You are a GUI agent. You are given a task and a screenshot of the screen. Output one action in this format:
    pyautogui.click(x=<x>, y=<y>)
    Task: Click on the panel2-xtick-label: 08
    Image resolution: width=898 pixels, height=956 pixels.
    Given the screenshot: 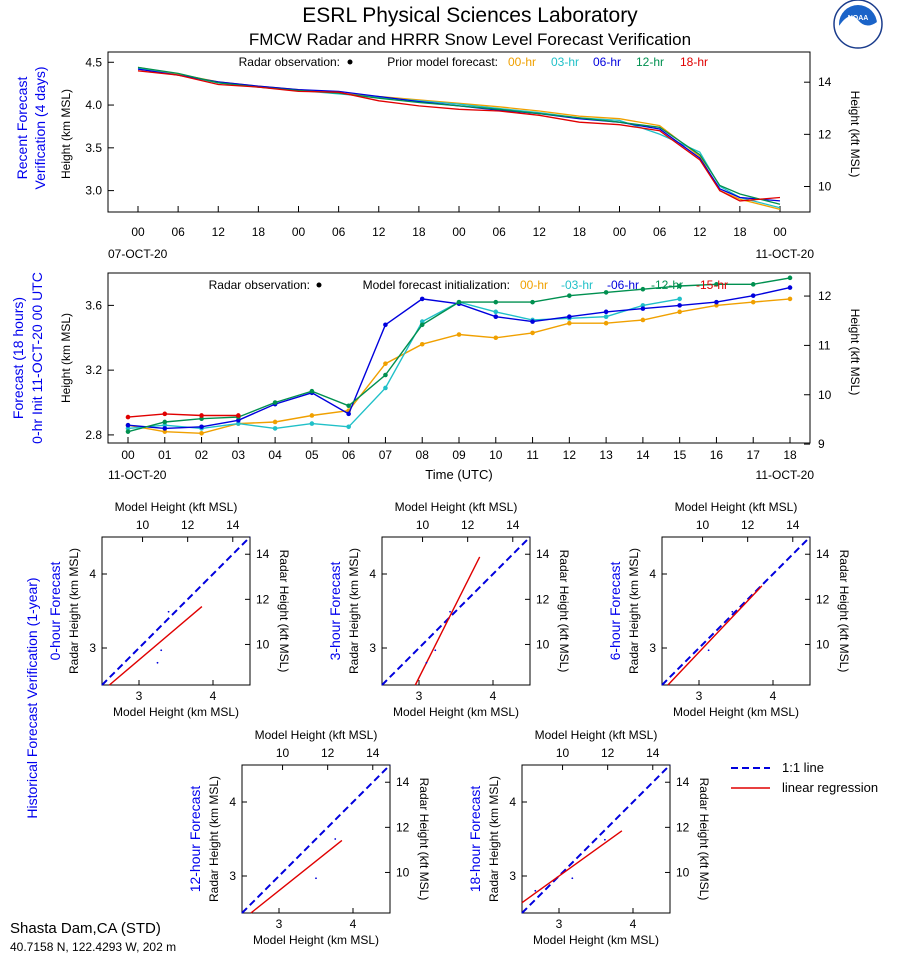 What is the action you would take?
    pyautogui.click(x=423, y=455)
    